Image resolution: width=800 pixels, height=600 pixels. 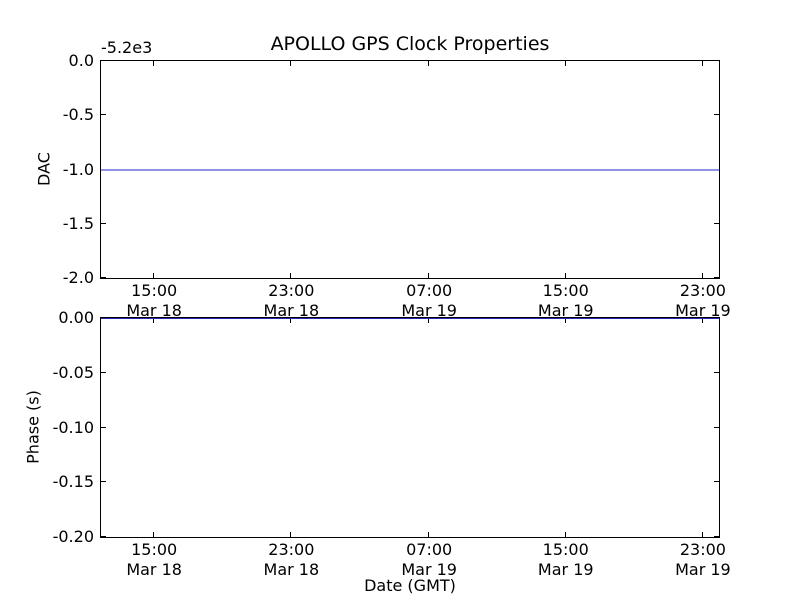 I want to click on y-tick-label: -2.0, so click(x=78, y=277).